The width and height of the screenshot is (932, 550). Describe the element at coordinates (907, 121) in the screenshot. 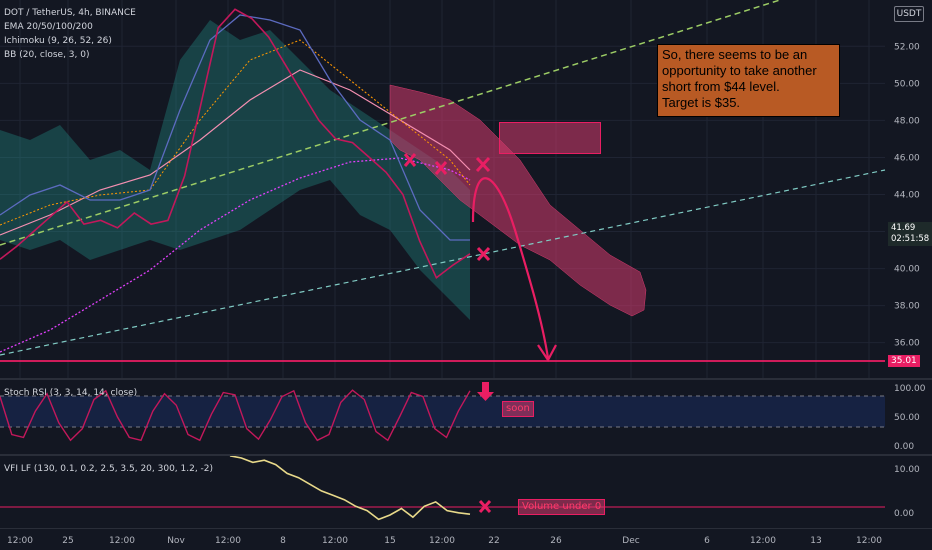

I see `price-tick-label: 48.00` at that location.